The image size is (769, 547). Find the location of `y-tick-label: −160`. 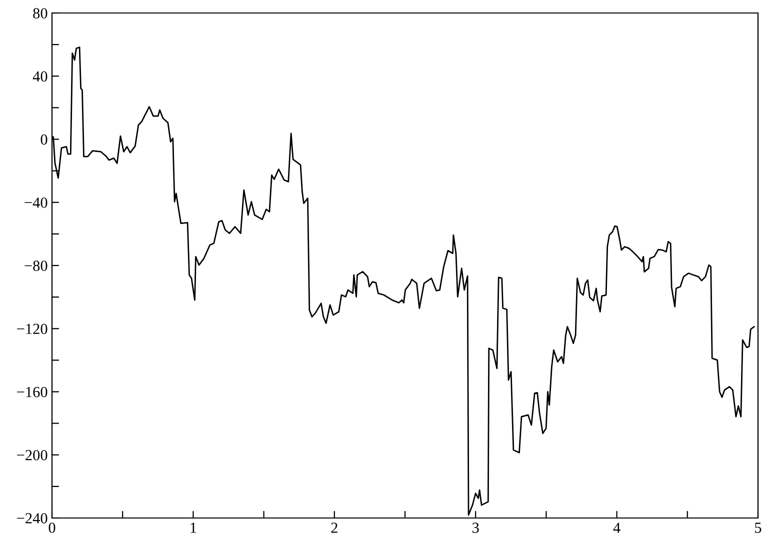

y-tick-label: −160 is located at coordinates (32, 392).